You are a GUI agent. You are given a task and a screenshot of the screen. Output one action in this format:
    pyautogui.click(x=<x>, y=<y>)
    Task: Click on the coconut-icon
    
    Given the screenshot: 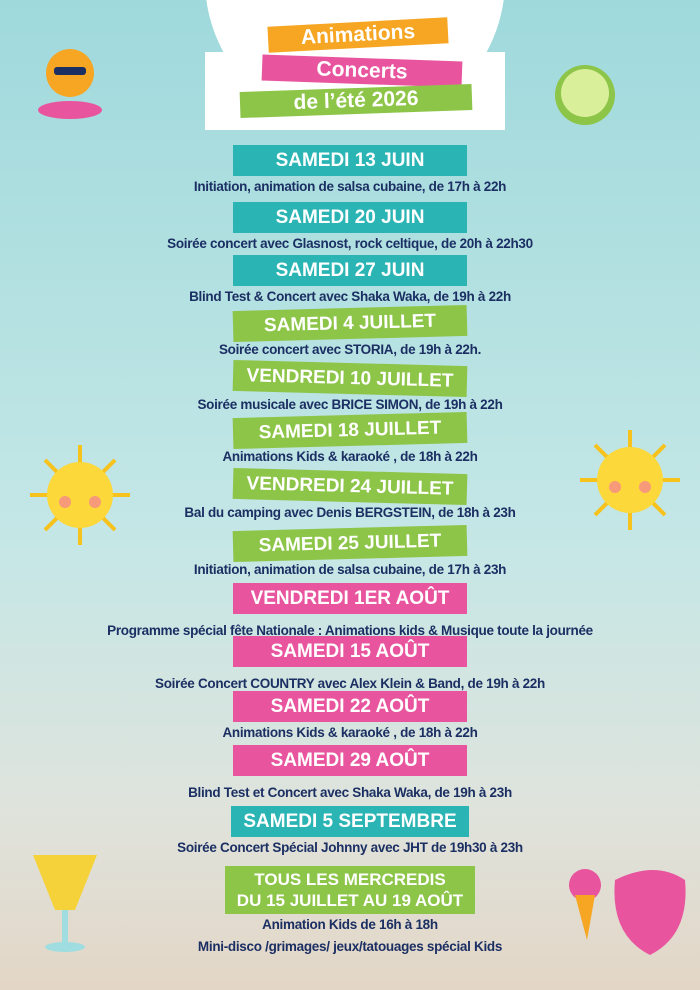 What is the action you would take?
    pyautogui.click(x=585, y=95)
    